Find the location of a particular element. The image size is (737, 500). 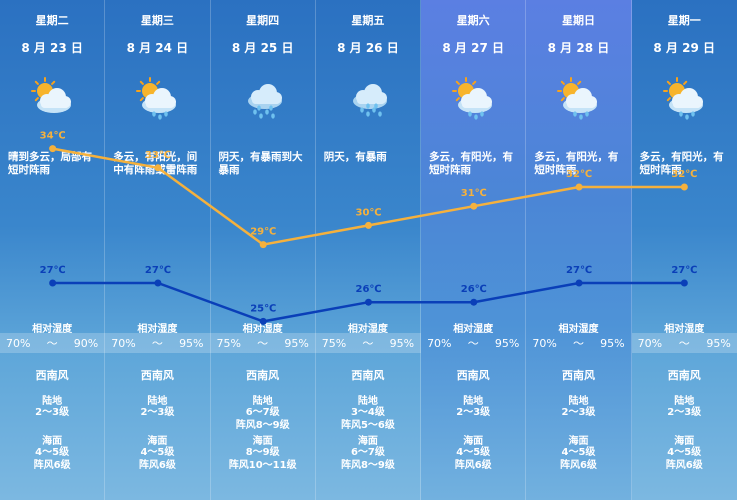

wind-line: 阵风5～6级 is located at coordinates (367, 425).